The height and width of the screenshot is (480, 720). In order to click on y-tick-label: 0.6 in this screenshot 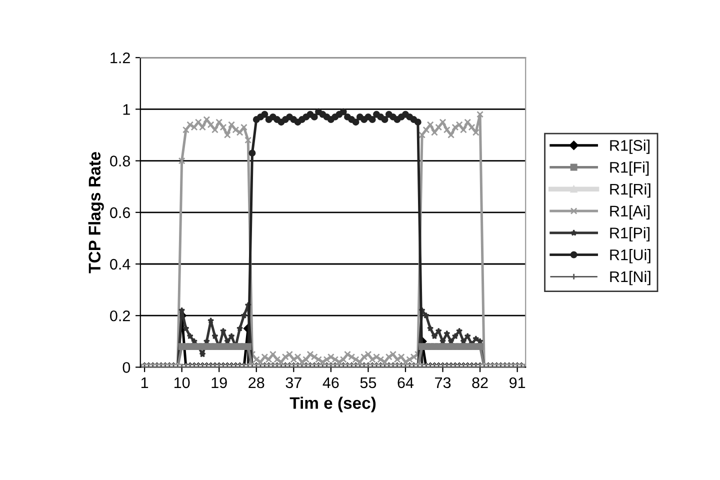, I will do `click(120, 212)`.